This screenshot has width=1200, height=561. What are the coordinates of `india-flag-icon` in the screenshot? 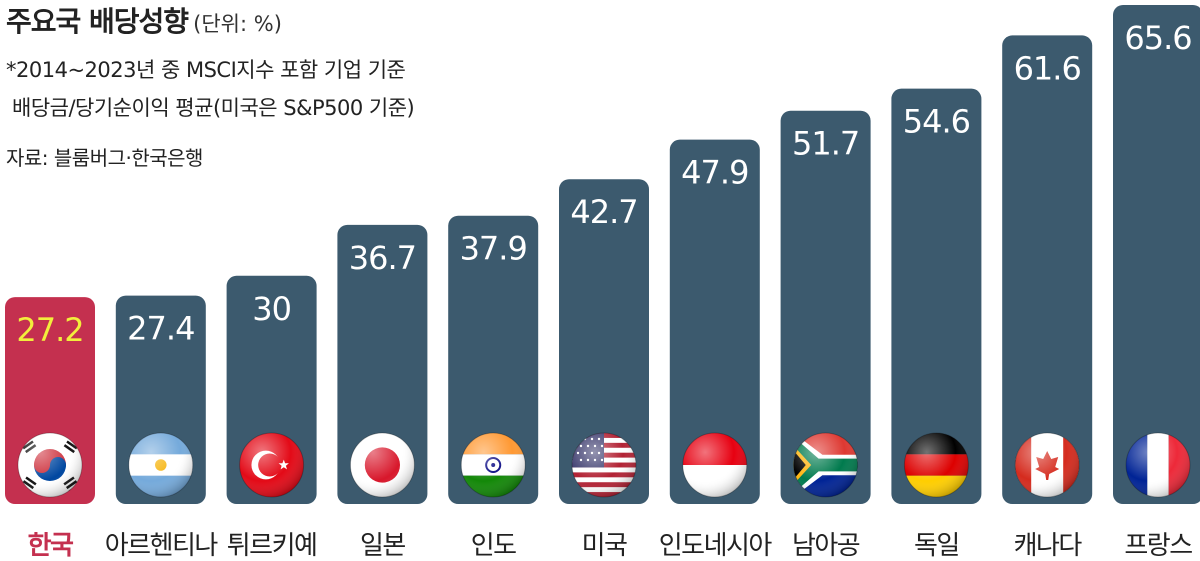 It's located at (493, 465).